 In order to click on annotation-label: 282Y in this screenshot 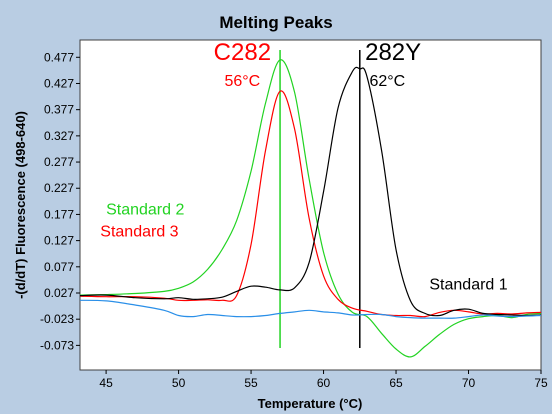, I will do `click(393, 52)`.